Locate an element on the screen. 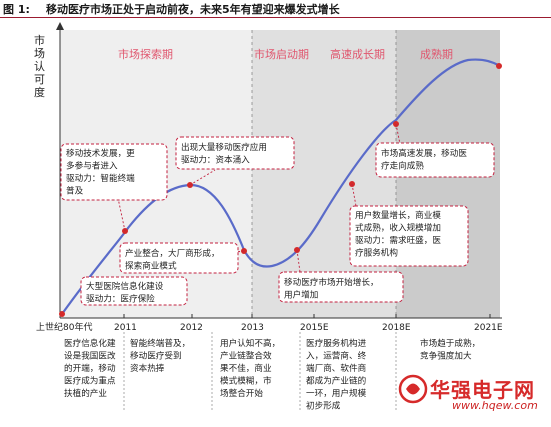  phase-label-mature: 成熟期 is located at coordinates (436, 54).